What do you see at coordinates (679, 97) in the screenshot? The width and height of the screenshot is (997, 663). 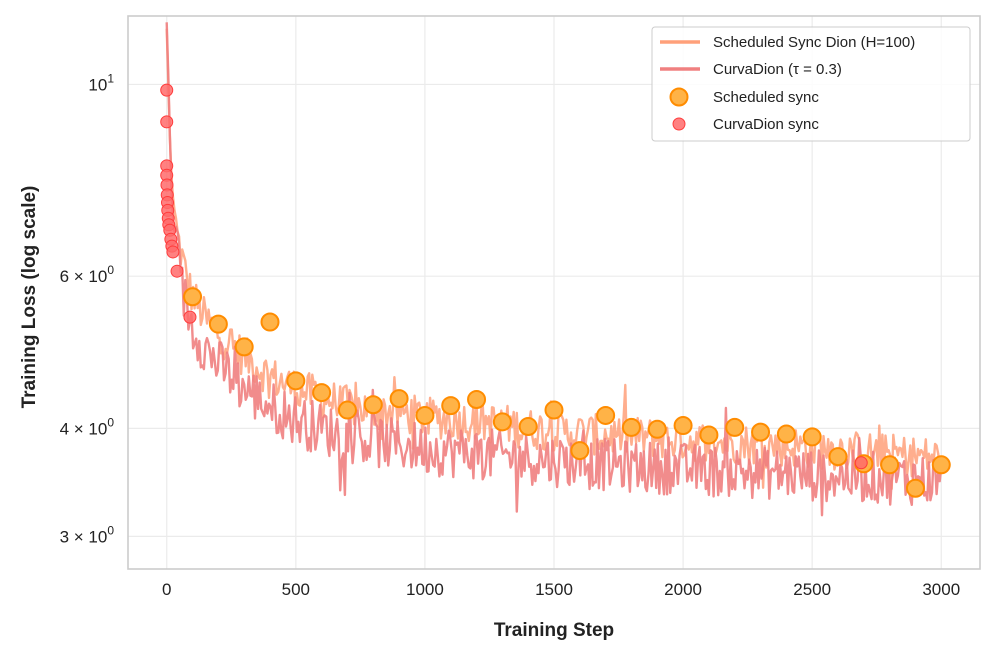 I see `legend-marker-scheduled-sync` at bounding box center [679, 97].